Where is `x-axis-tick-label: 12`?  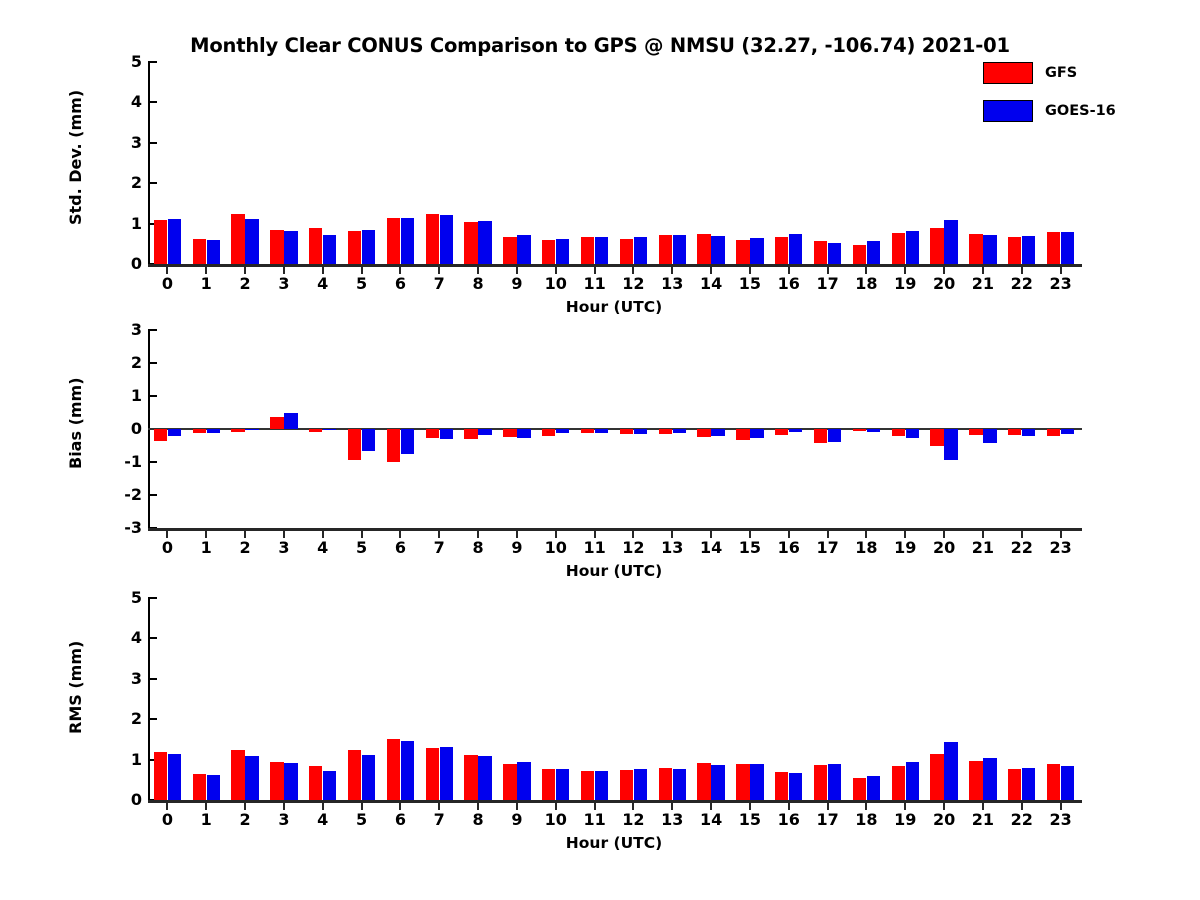 x-axis-tick-label: 12 is located at coordinates (633, 819).